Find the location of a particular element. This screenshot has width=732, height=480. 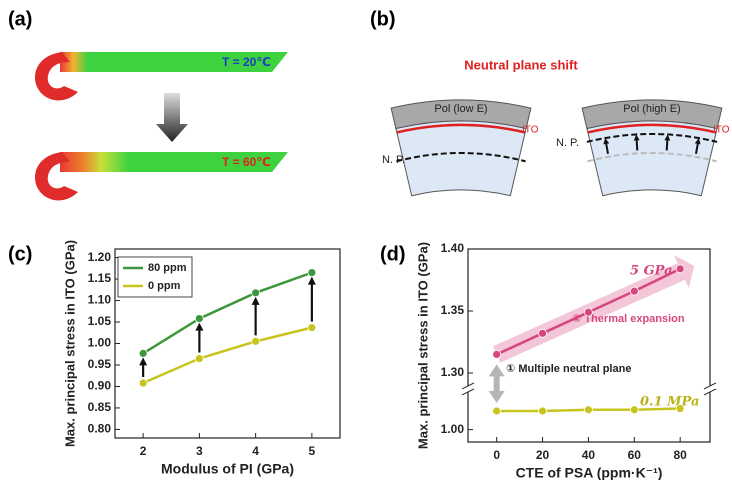

neutral-plane-old is located at coordinates (652, 157).